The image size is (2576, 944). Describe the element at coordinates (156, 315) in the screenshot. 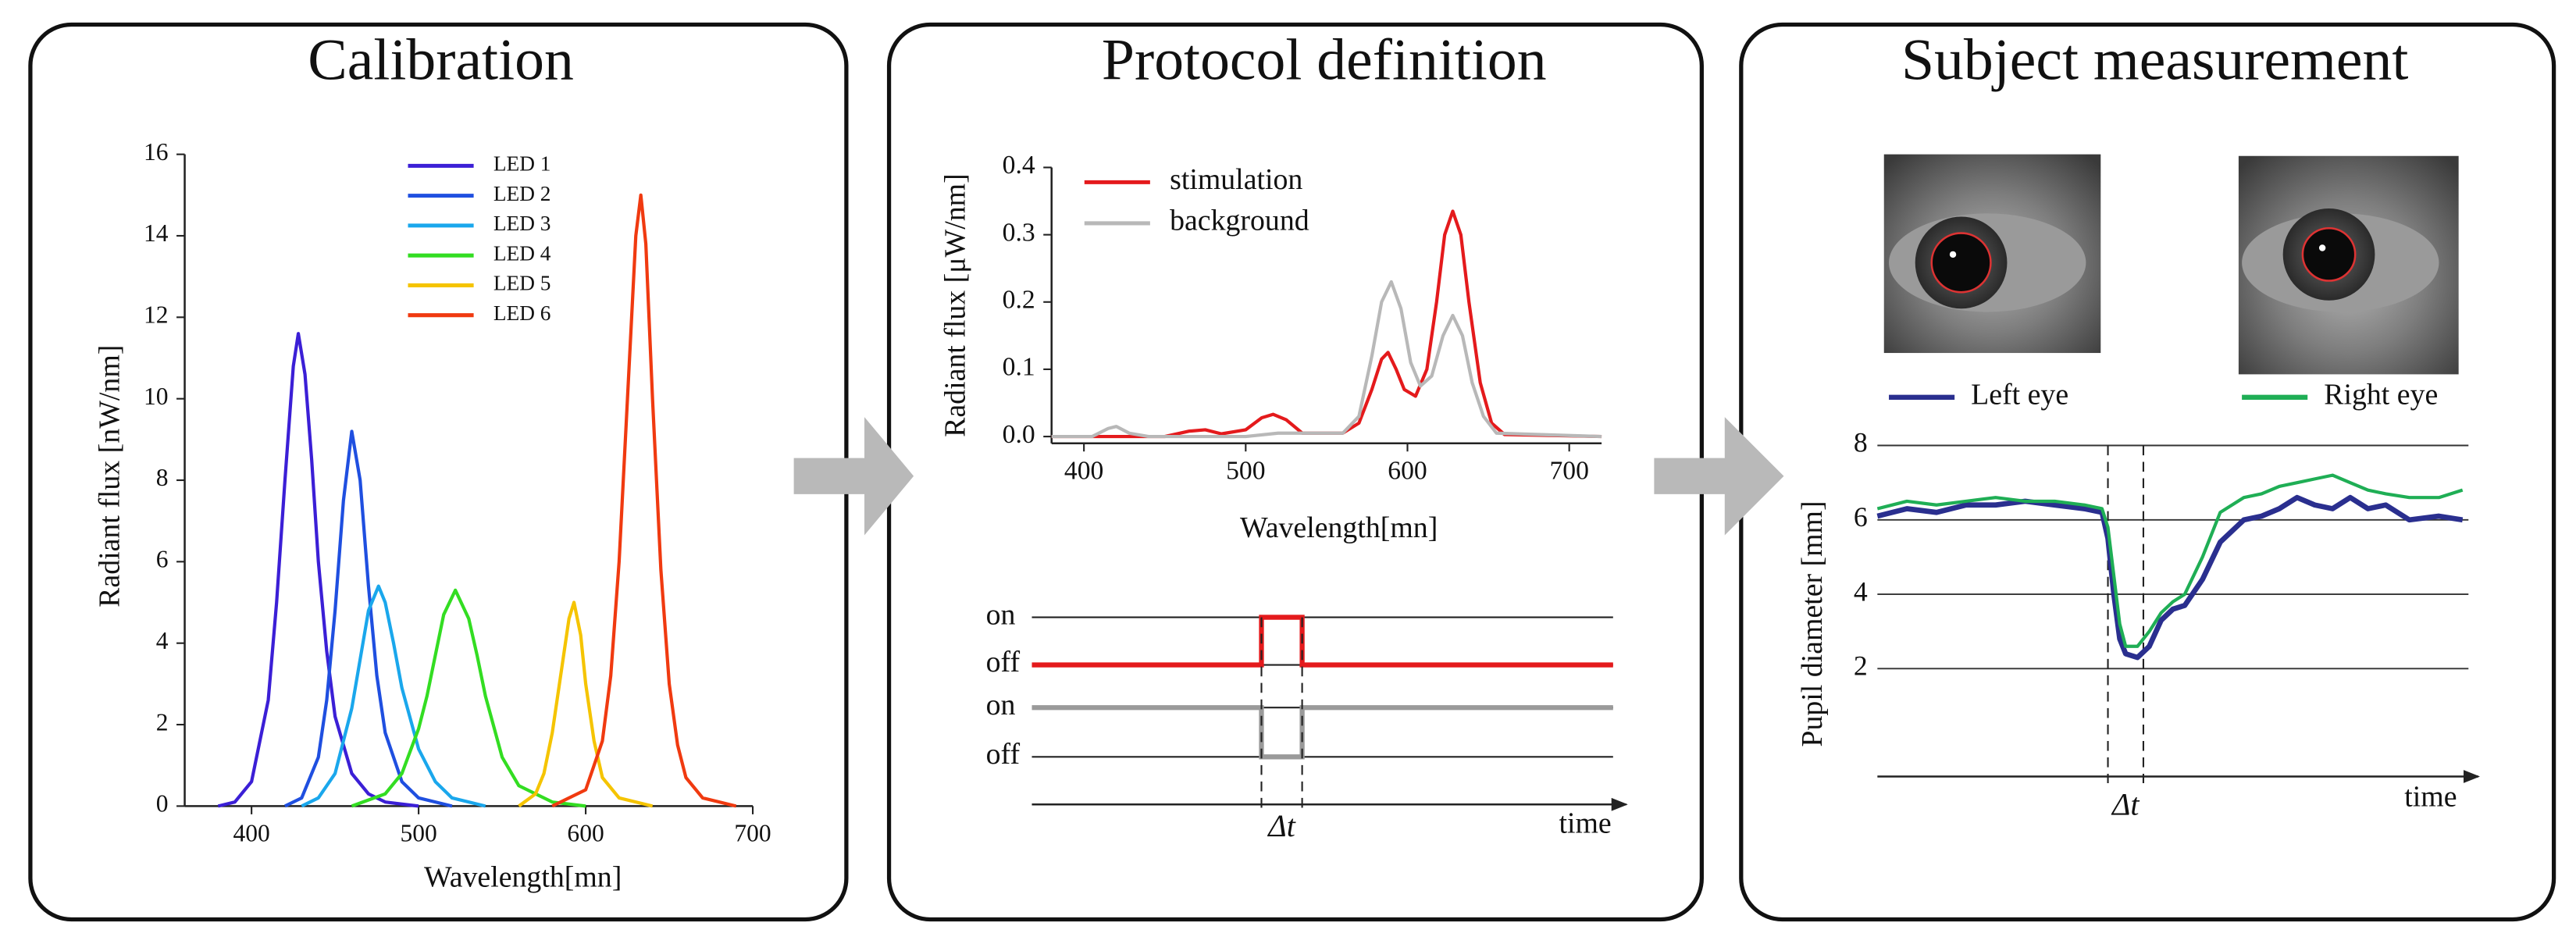

I see `y-tick-label: 12` at that location.